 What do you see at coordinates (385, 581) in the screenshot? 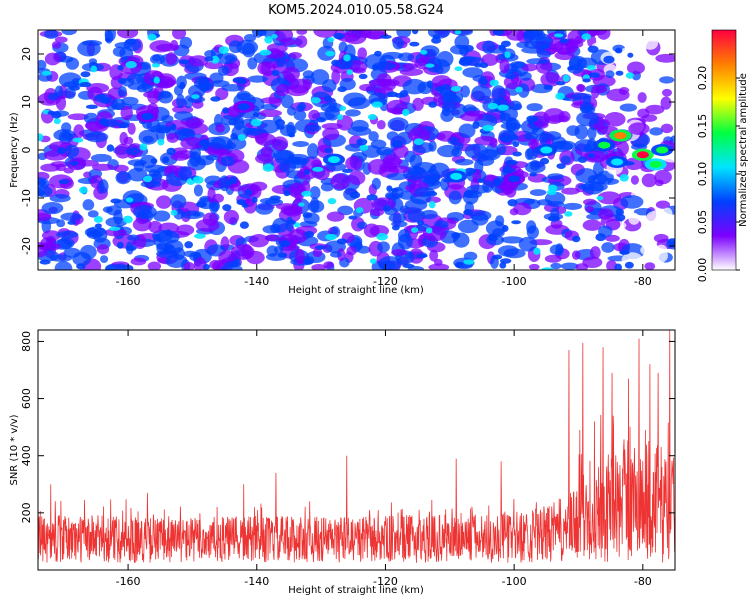
I see `x-tick-label: -120` at bounding box center [385, 581].